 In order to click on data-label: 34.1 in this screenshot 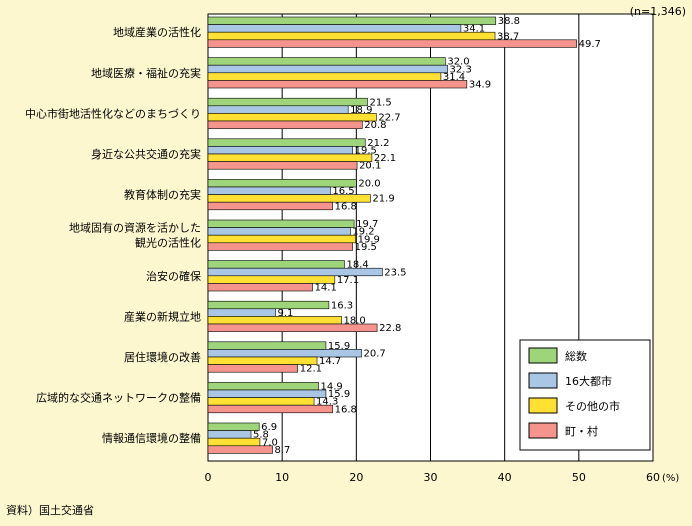, I will do `click(474, 29)`.